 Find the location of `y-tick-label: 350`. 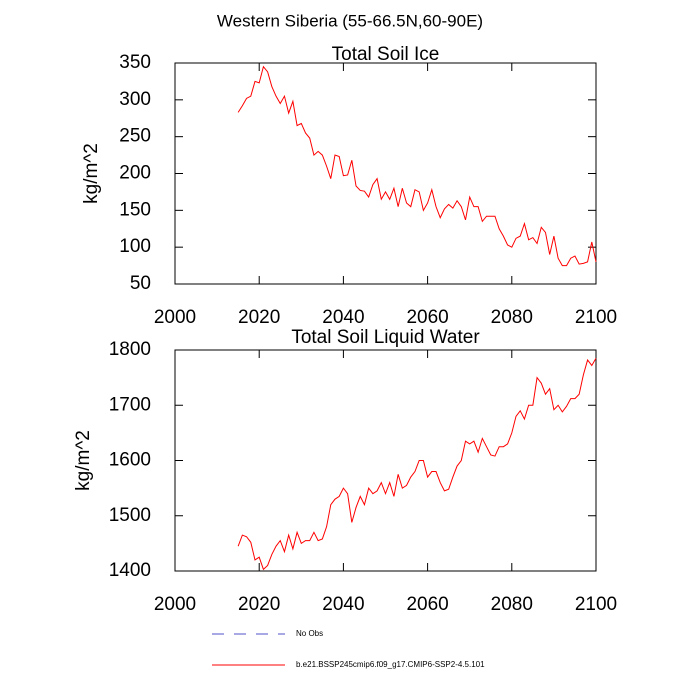

y-tick-label: 350 is located at coordinates (135, 62).